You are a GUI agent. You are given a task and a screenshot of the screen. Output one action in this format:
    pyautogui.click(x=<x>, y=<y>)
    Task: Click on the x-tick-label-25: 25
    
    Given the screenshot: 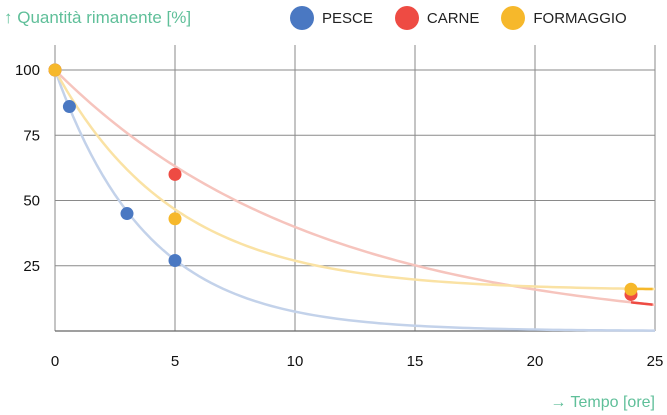 What is the action you would take?
    pyautogui.click(x=655, y=361)
    